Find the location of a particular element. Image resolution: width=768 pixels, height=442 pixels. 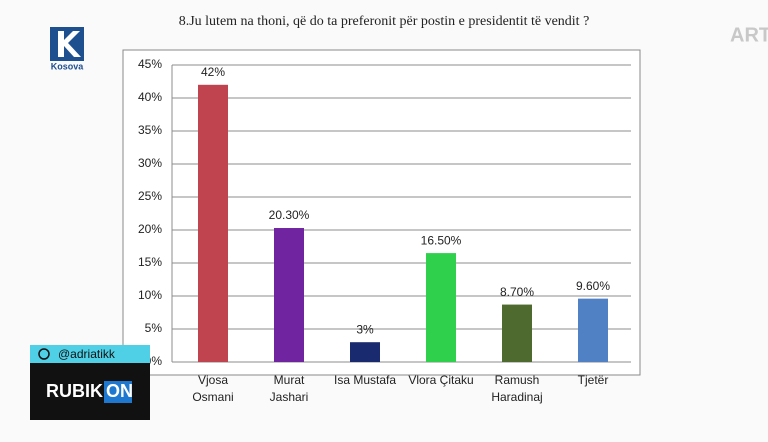

value-label: 20.30% is located at coordinates (289, 215).